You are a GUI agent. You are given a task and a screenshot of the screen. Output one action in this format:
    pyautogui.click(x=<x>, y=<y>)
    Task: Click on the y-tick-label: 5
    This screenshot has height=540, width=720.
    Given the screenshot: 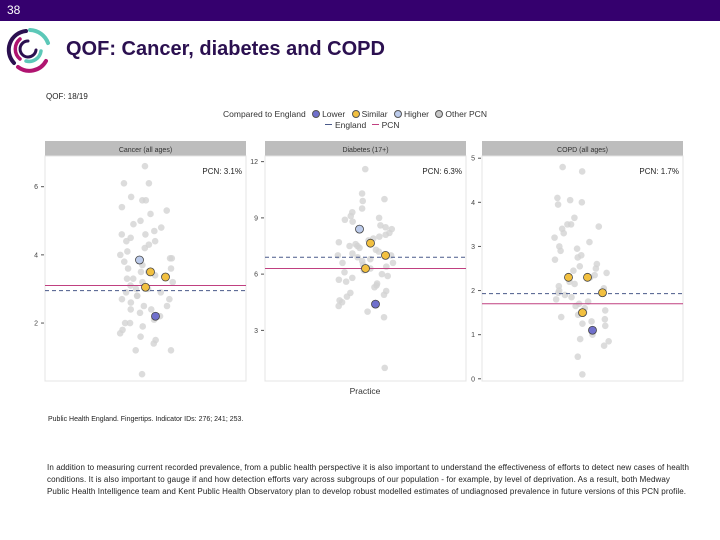 What is the action you would take?
    pyautogui.click(x=473, y=159)
    